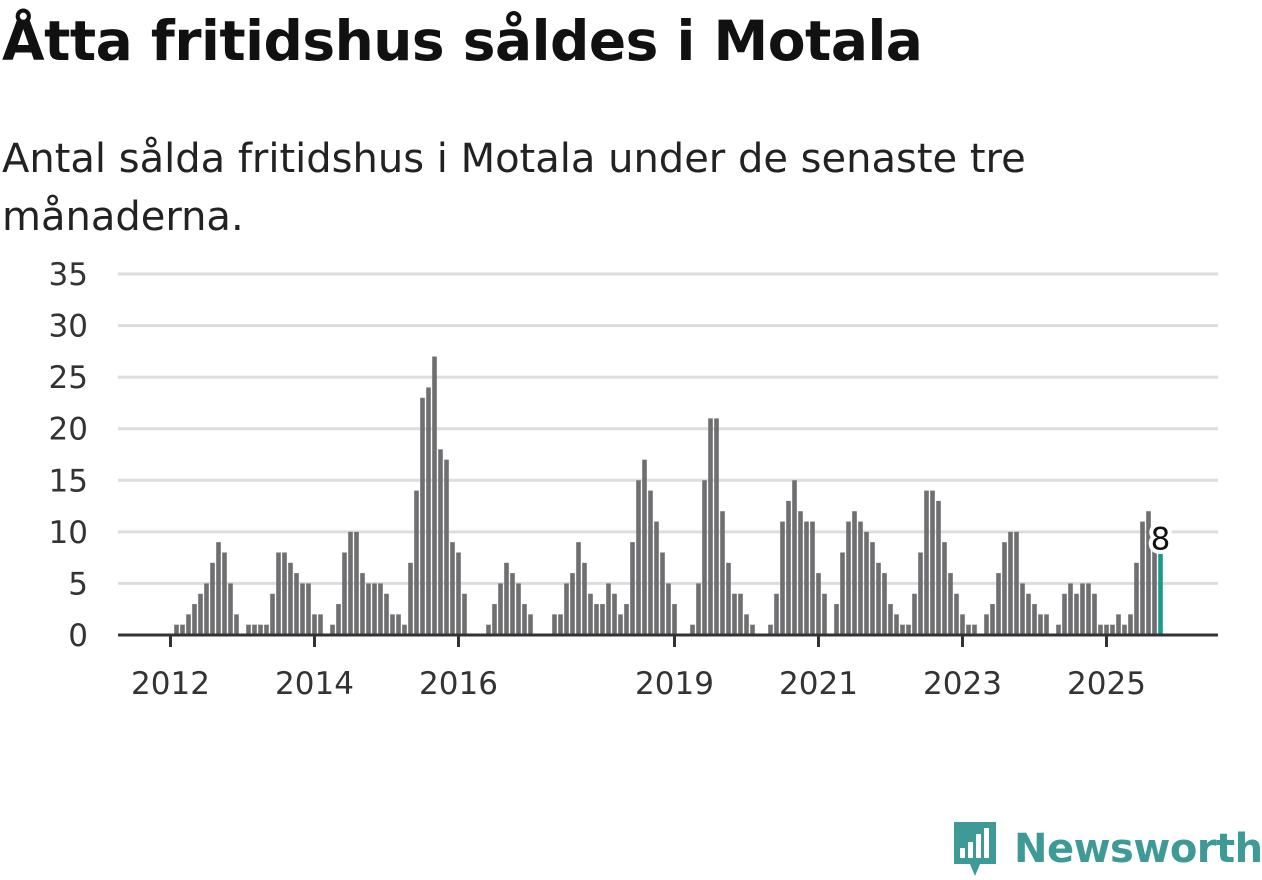 This screenshot has height=880, width=1262. Describe the element at coordinates (68, 327) in the screenshot. I see `y-tick-label: 30` at that location.